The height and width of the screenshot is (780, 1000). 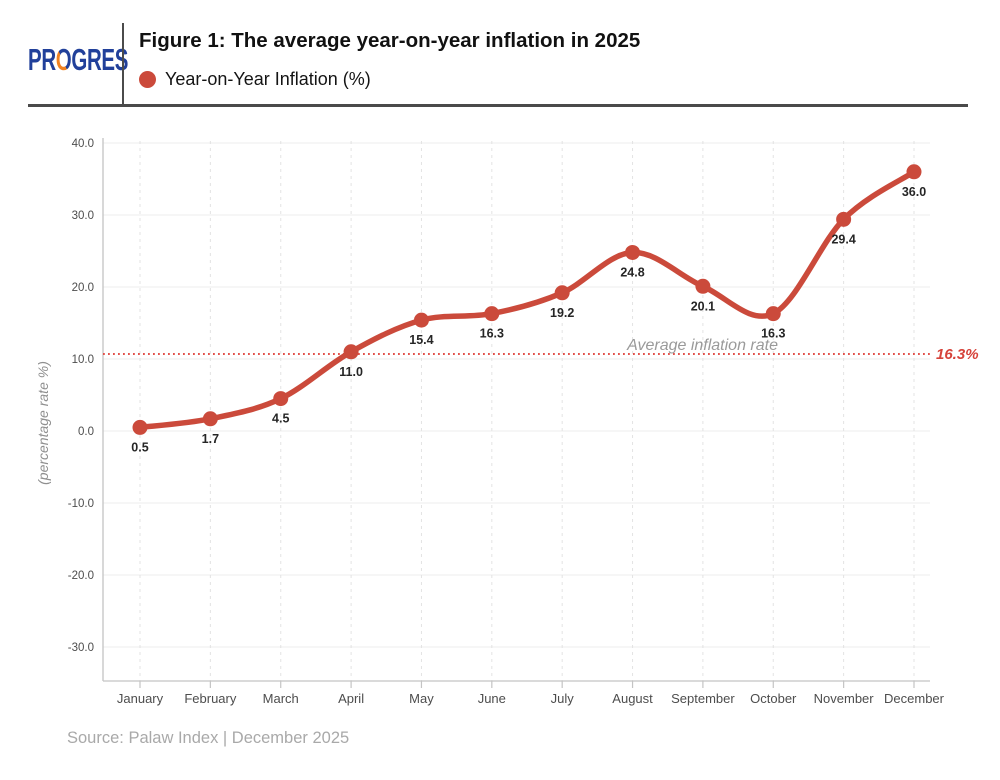 I want to click on x-axis-month-label: January, so click(x=140, y=698).